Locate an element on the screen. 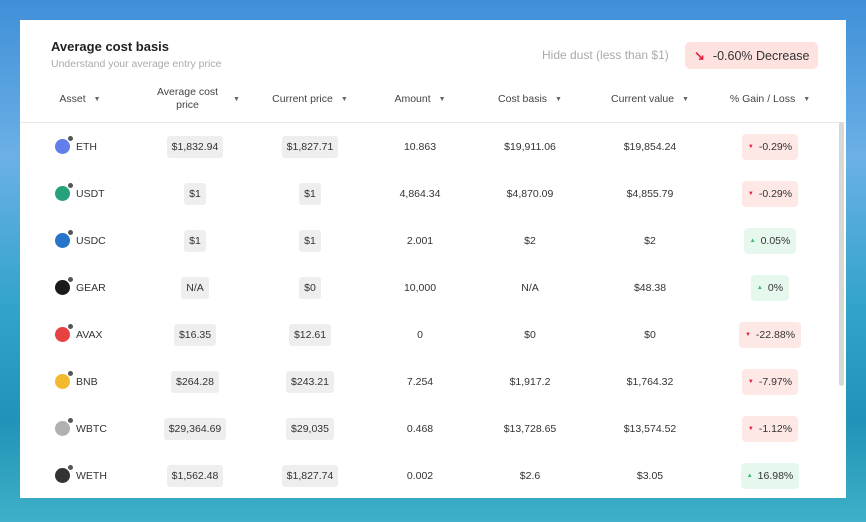 This screenshot has height=522, width=866. current-value-cell: $13,574.52 is located at coordinates (650, 428).